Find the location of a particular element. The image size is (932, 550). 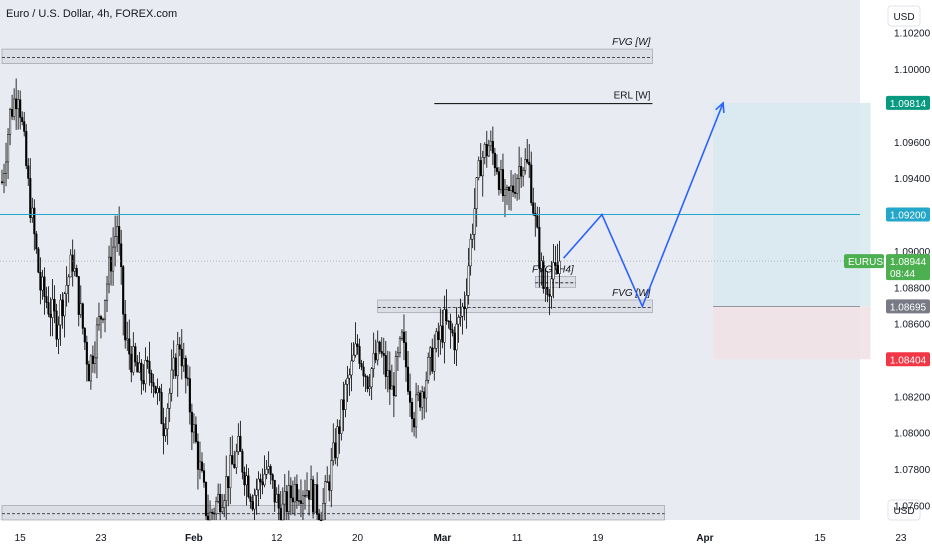

target-price-badge-bg is located at coordinates (908, 102).